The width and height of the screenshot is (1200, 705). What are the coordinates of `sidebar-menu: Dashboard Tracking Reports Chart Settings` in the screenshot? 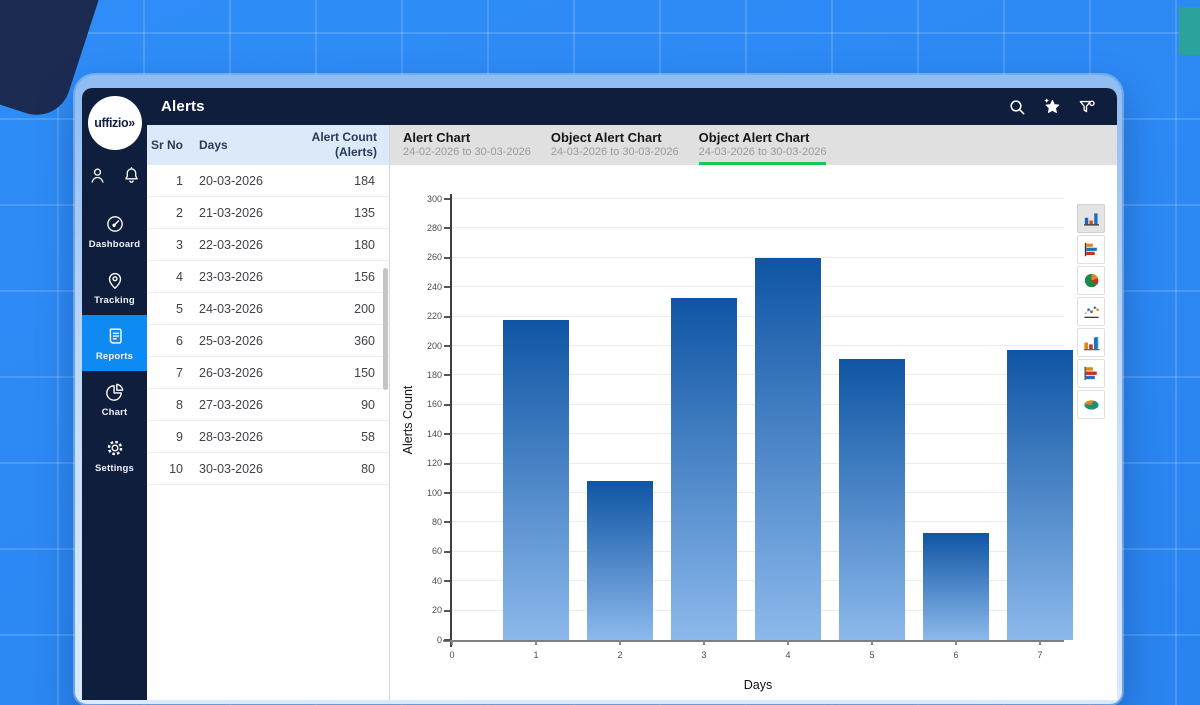 It's located at (114, 343).